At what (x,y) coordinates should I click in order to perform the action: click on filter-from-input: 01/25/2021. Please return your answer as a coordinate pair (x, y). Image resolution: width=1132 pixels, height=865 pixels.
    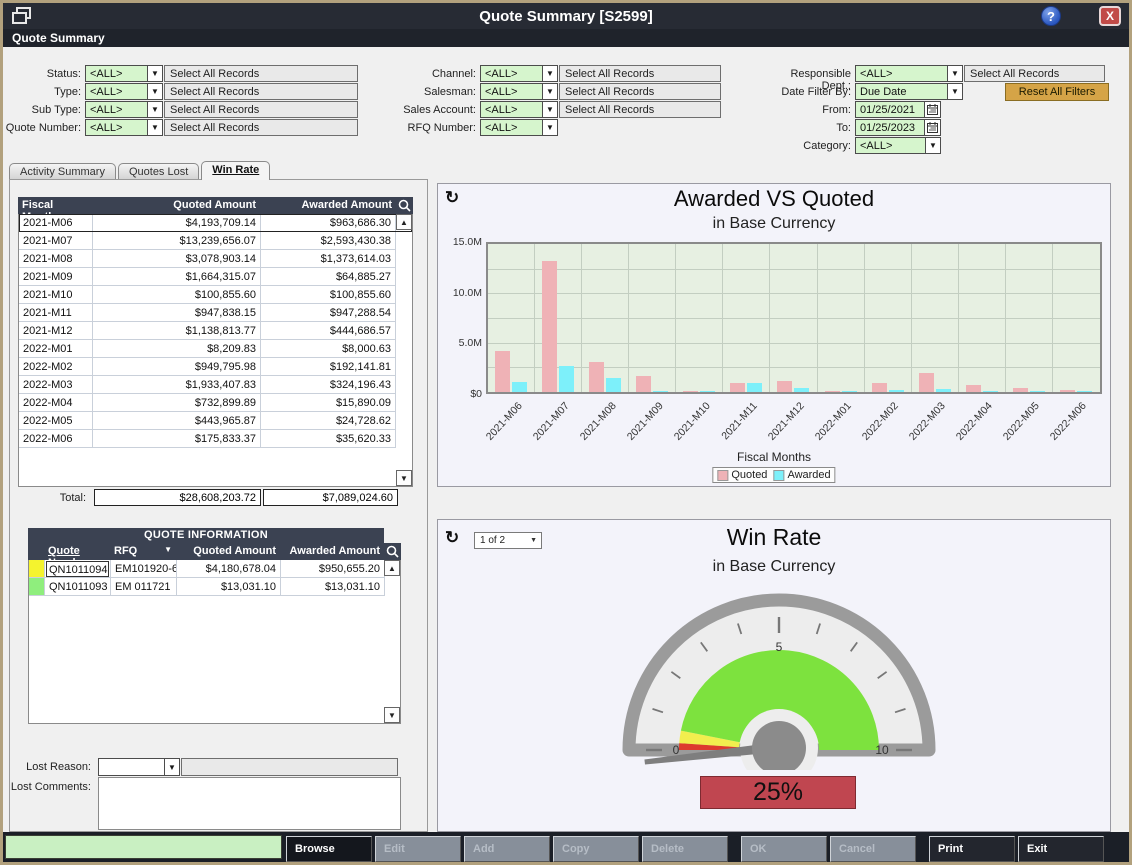
    Looking at the image, I should click on (890, 109).